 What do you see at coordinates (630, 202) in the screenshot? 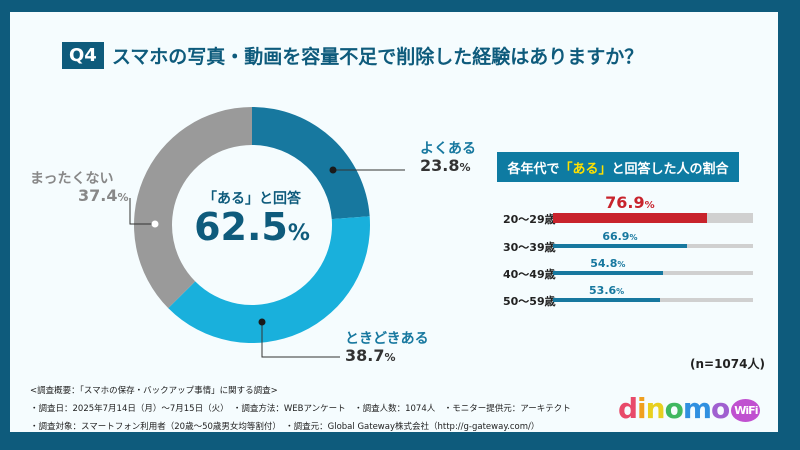
I see `bar-value-label: 76.9%` at bounding box center [630, 202].